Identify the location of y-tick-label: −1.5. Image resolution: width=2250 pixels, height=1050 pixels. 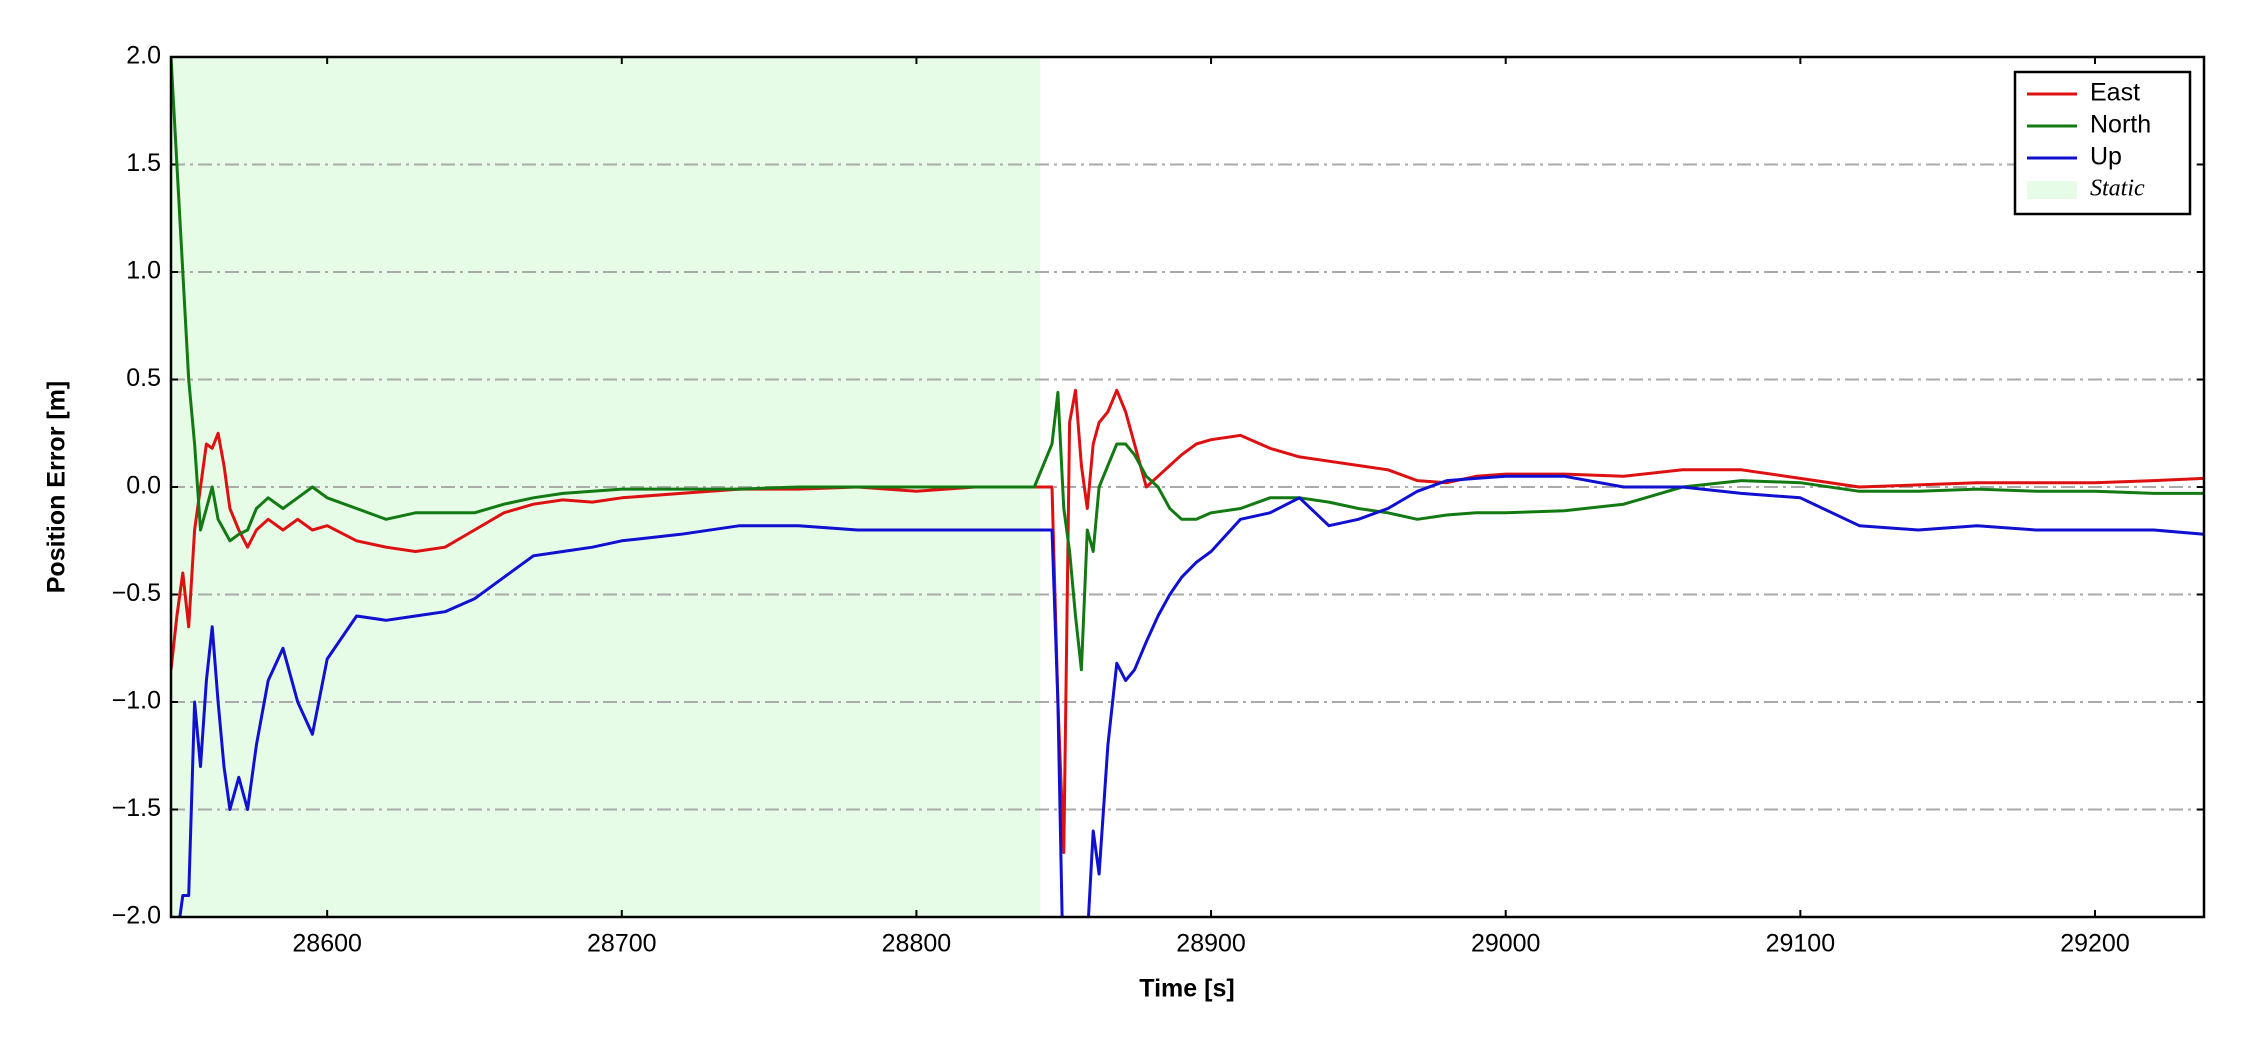
(136, 808).